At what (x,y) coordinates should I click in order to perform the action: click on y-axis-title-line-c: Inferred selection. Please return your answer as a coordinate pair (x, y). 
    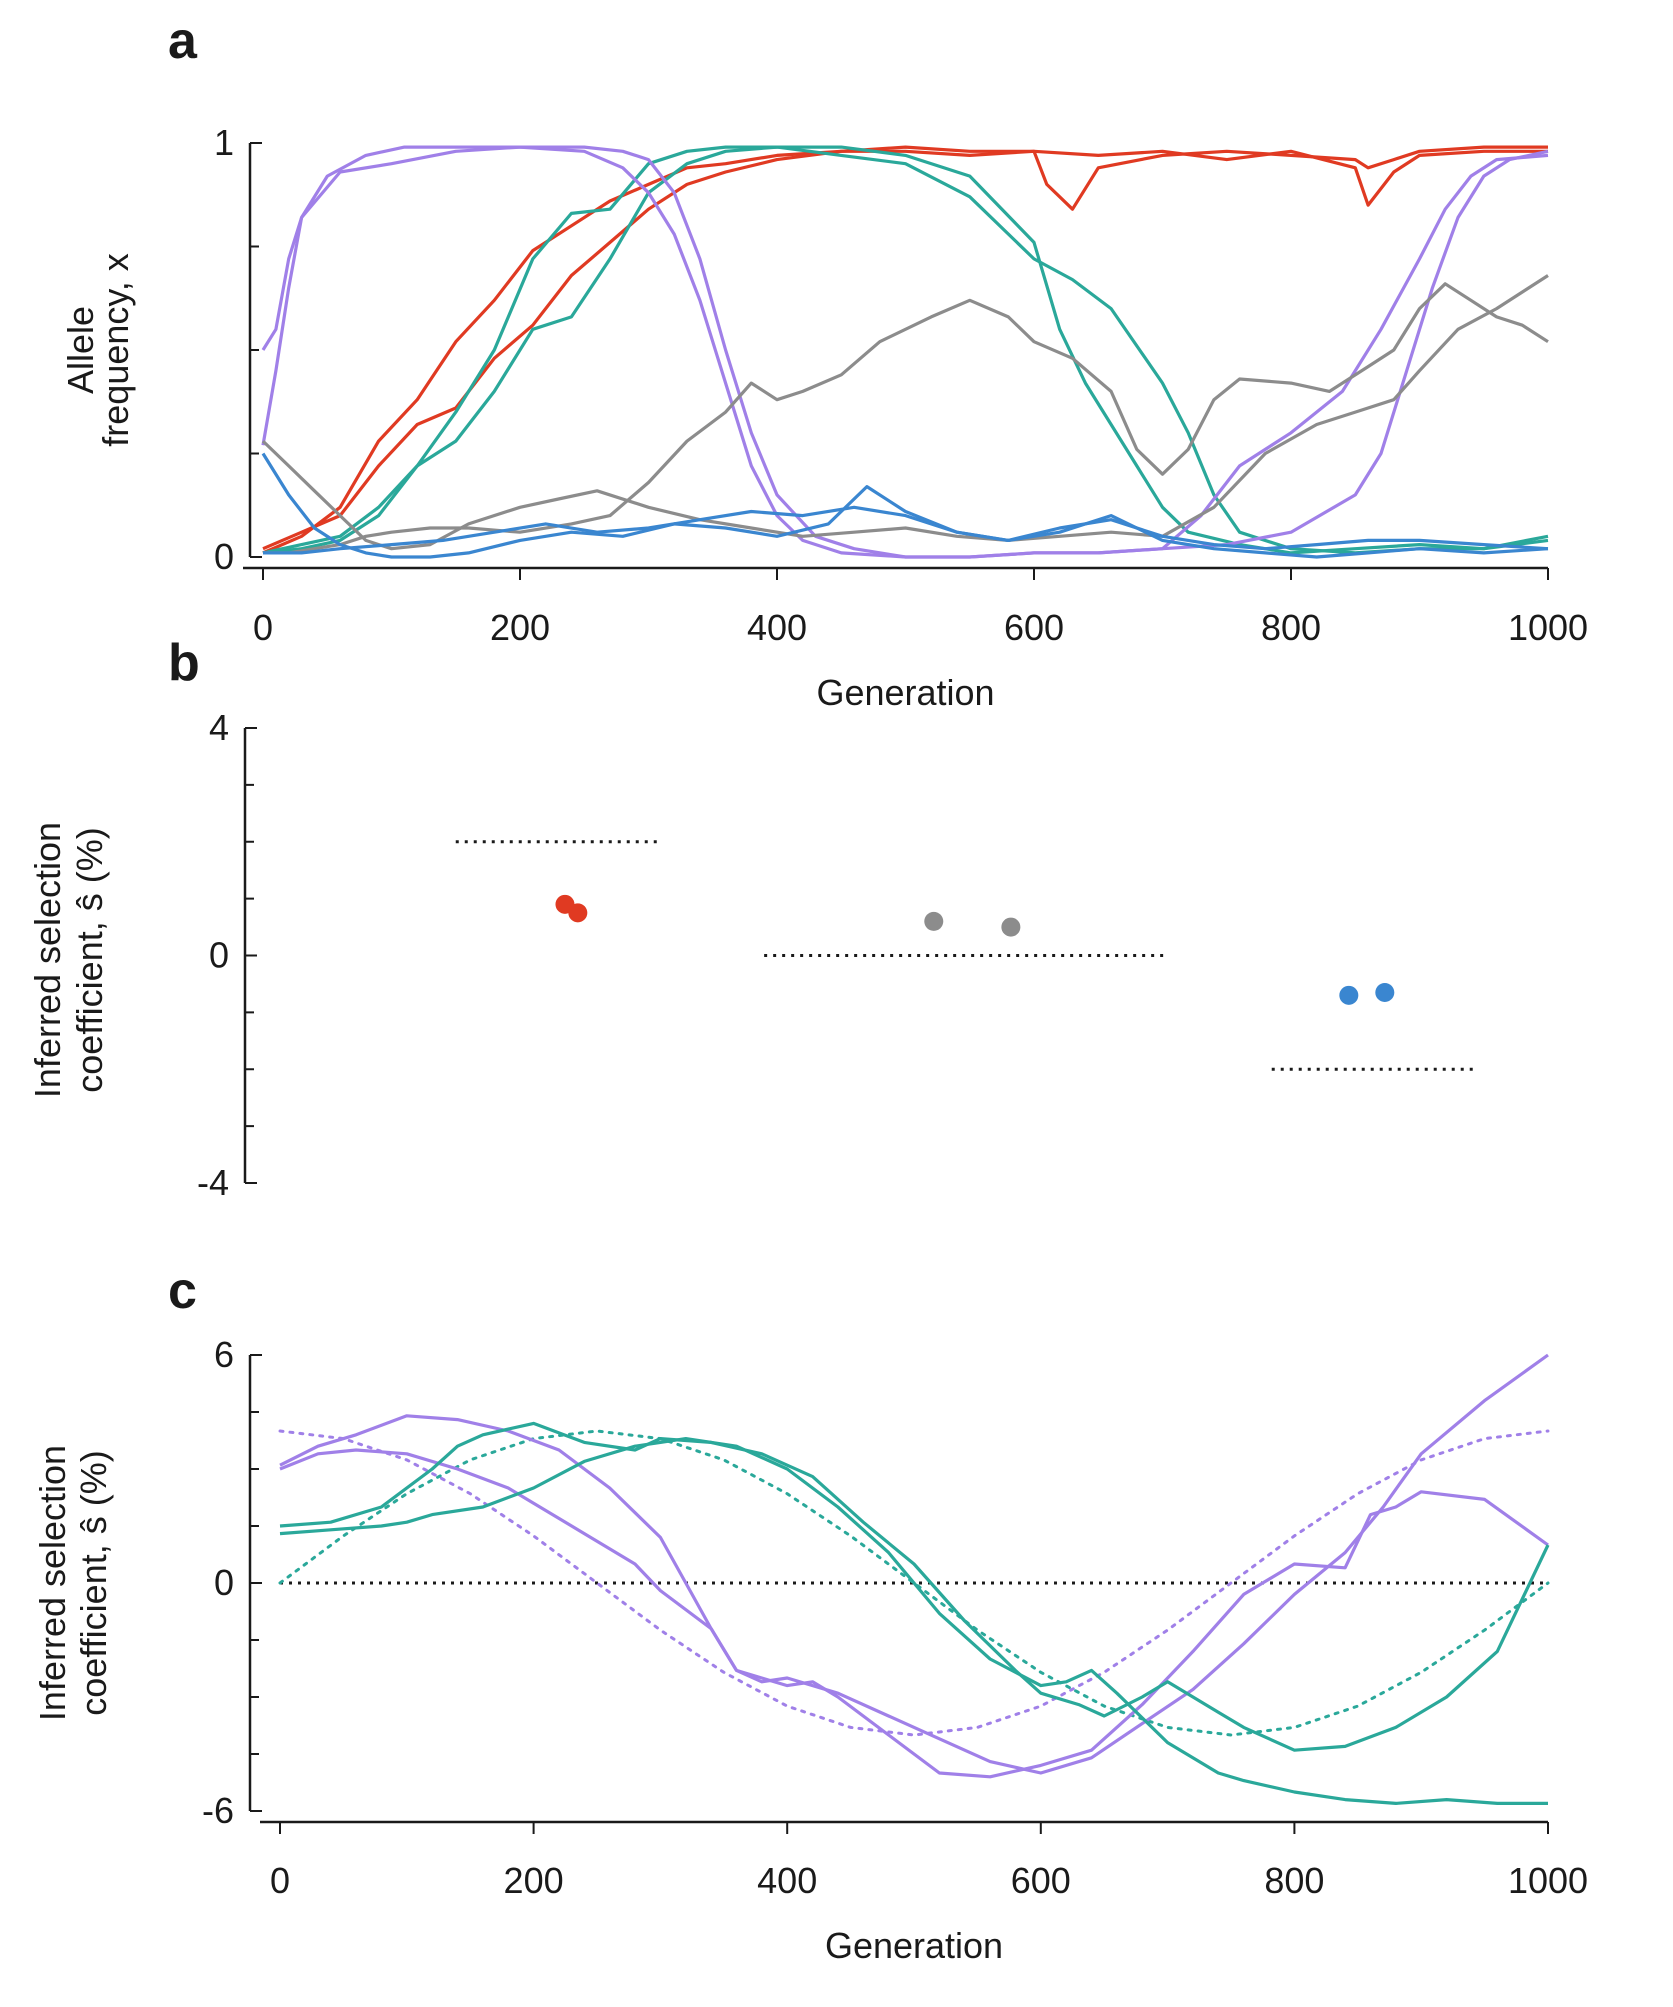
    Looking at the image, I should click on (52, 1583).